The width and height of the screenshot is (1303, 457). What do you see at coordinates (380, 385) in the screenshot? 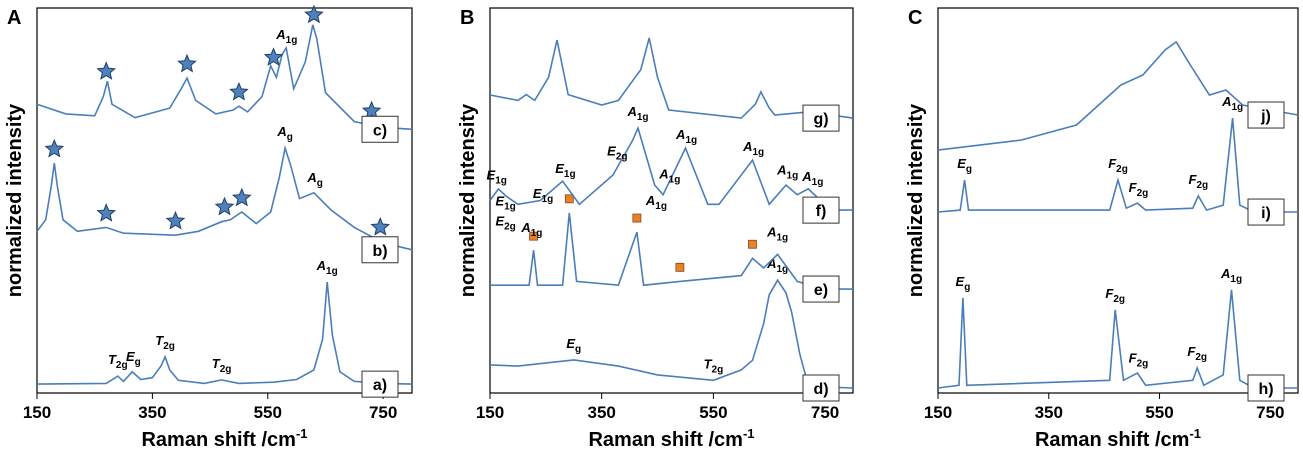
I see `series-label: a)` at bounding box center [380, 385].